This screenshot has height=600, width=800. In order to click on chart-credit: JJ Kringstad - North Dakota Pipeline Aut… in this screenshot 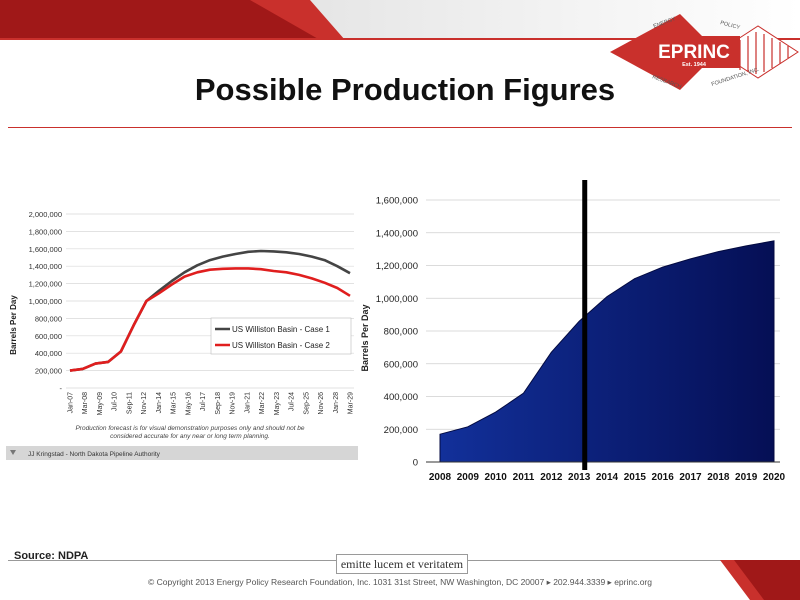, I will do `click(94, 454)`.